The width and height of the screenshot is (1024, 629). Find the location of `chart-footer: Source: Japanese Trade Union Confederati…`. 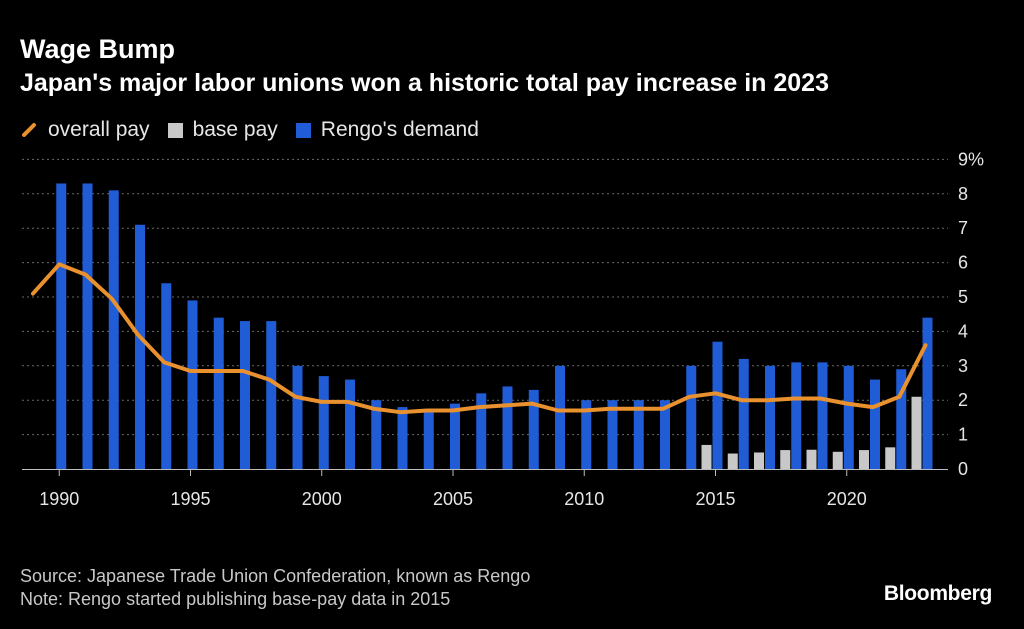

chart-footer: Source: Japanese Trade Union Confederati… is located at coordinates (275, 588).